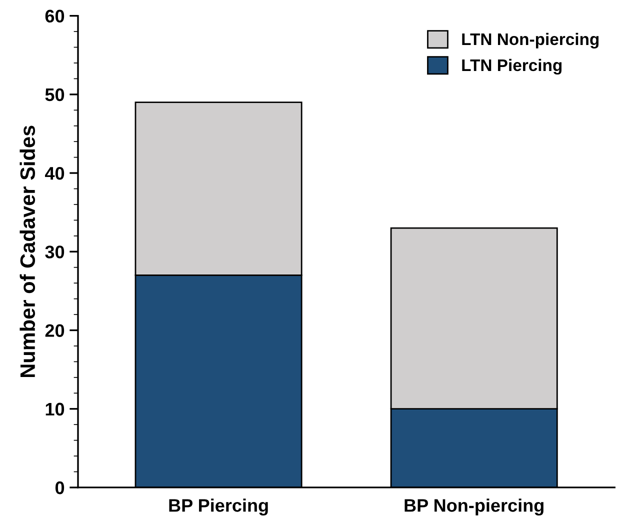 Image resolution: width=624 pixels, height=527 pixels. What do you see at coordinates (54, 252) in the screenshot?
I see `y-tick-label: 30` at bounding box center [54, 252].